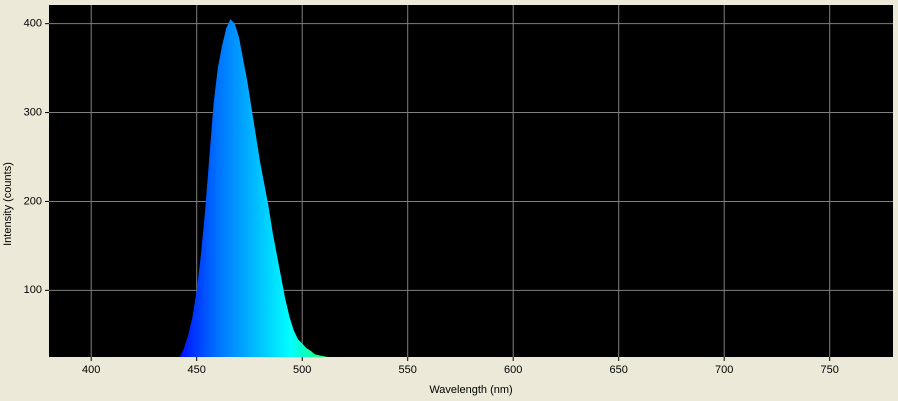  Describe the element at coordinates (8, 204) in the screenshot. I see `y-axis-label: Intensity (counts)` at that location.